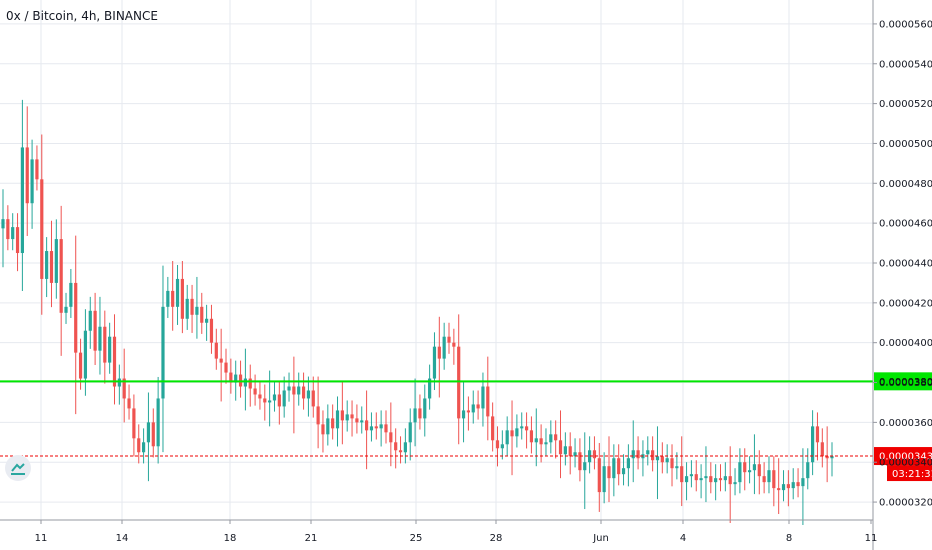 Image resolution: width=932 pixels, height=550 pixels. Describe the element at coordinates (18, 468) in the screenshot. I see `tradingview-logo-icon` at that location.